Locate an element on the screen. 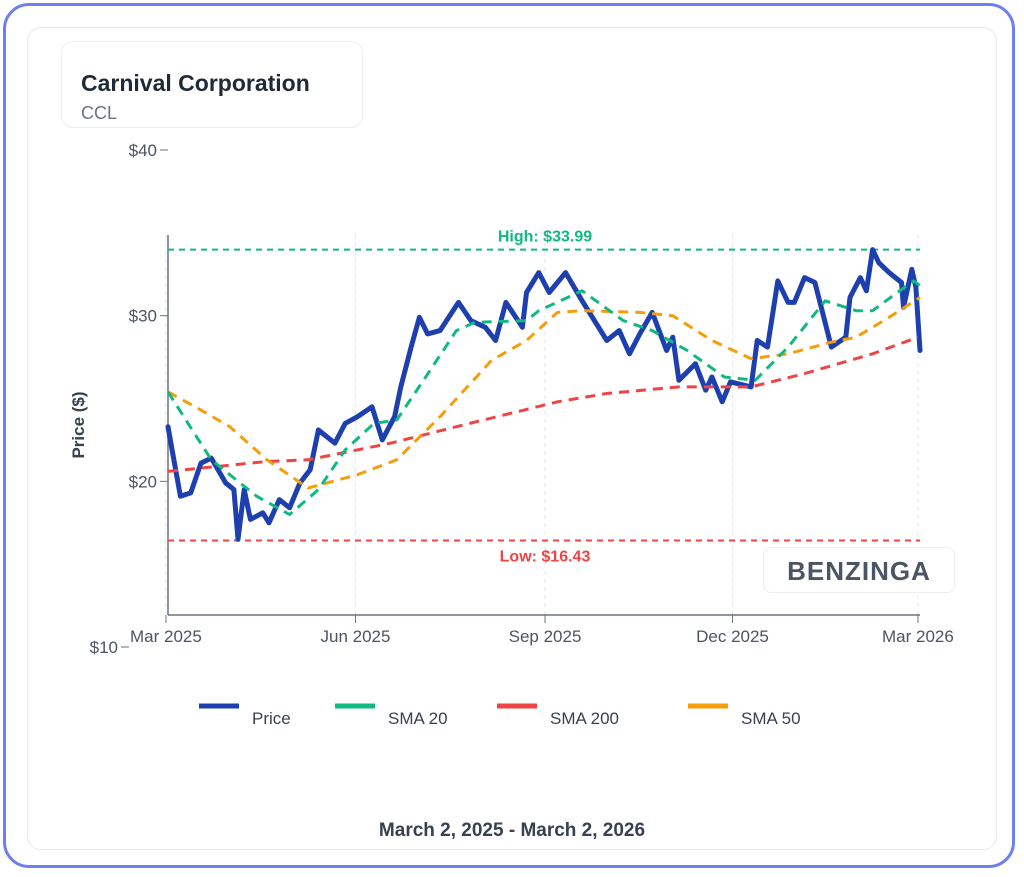 Image resolution: width=1024 pixels, height=877 pixels. legend-label: SMA 200 is located at coordinates (584, 718).